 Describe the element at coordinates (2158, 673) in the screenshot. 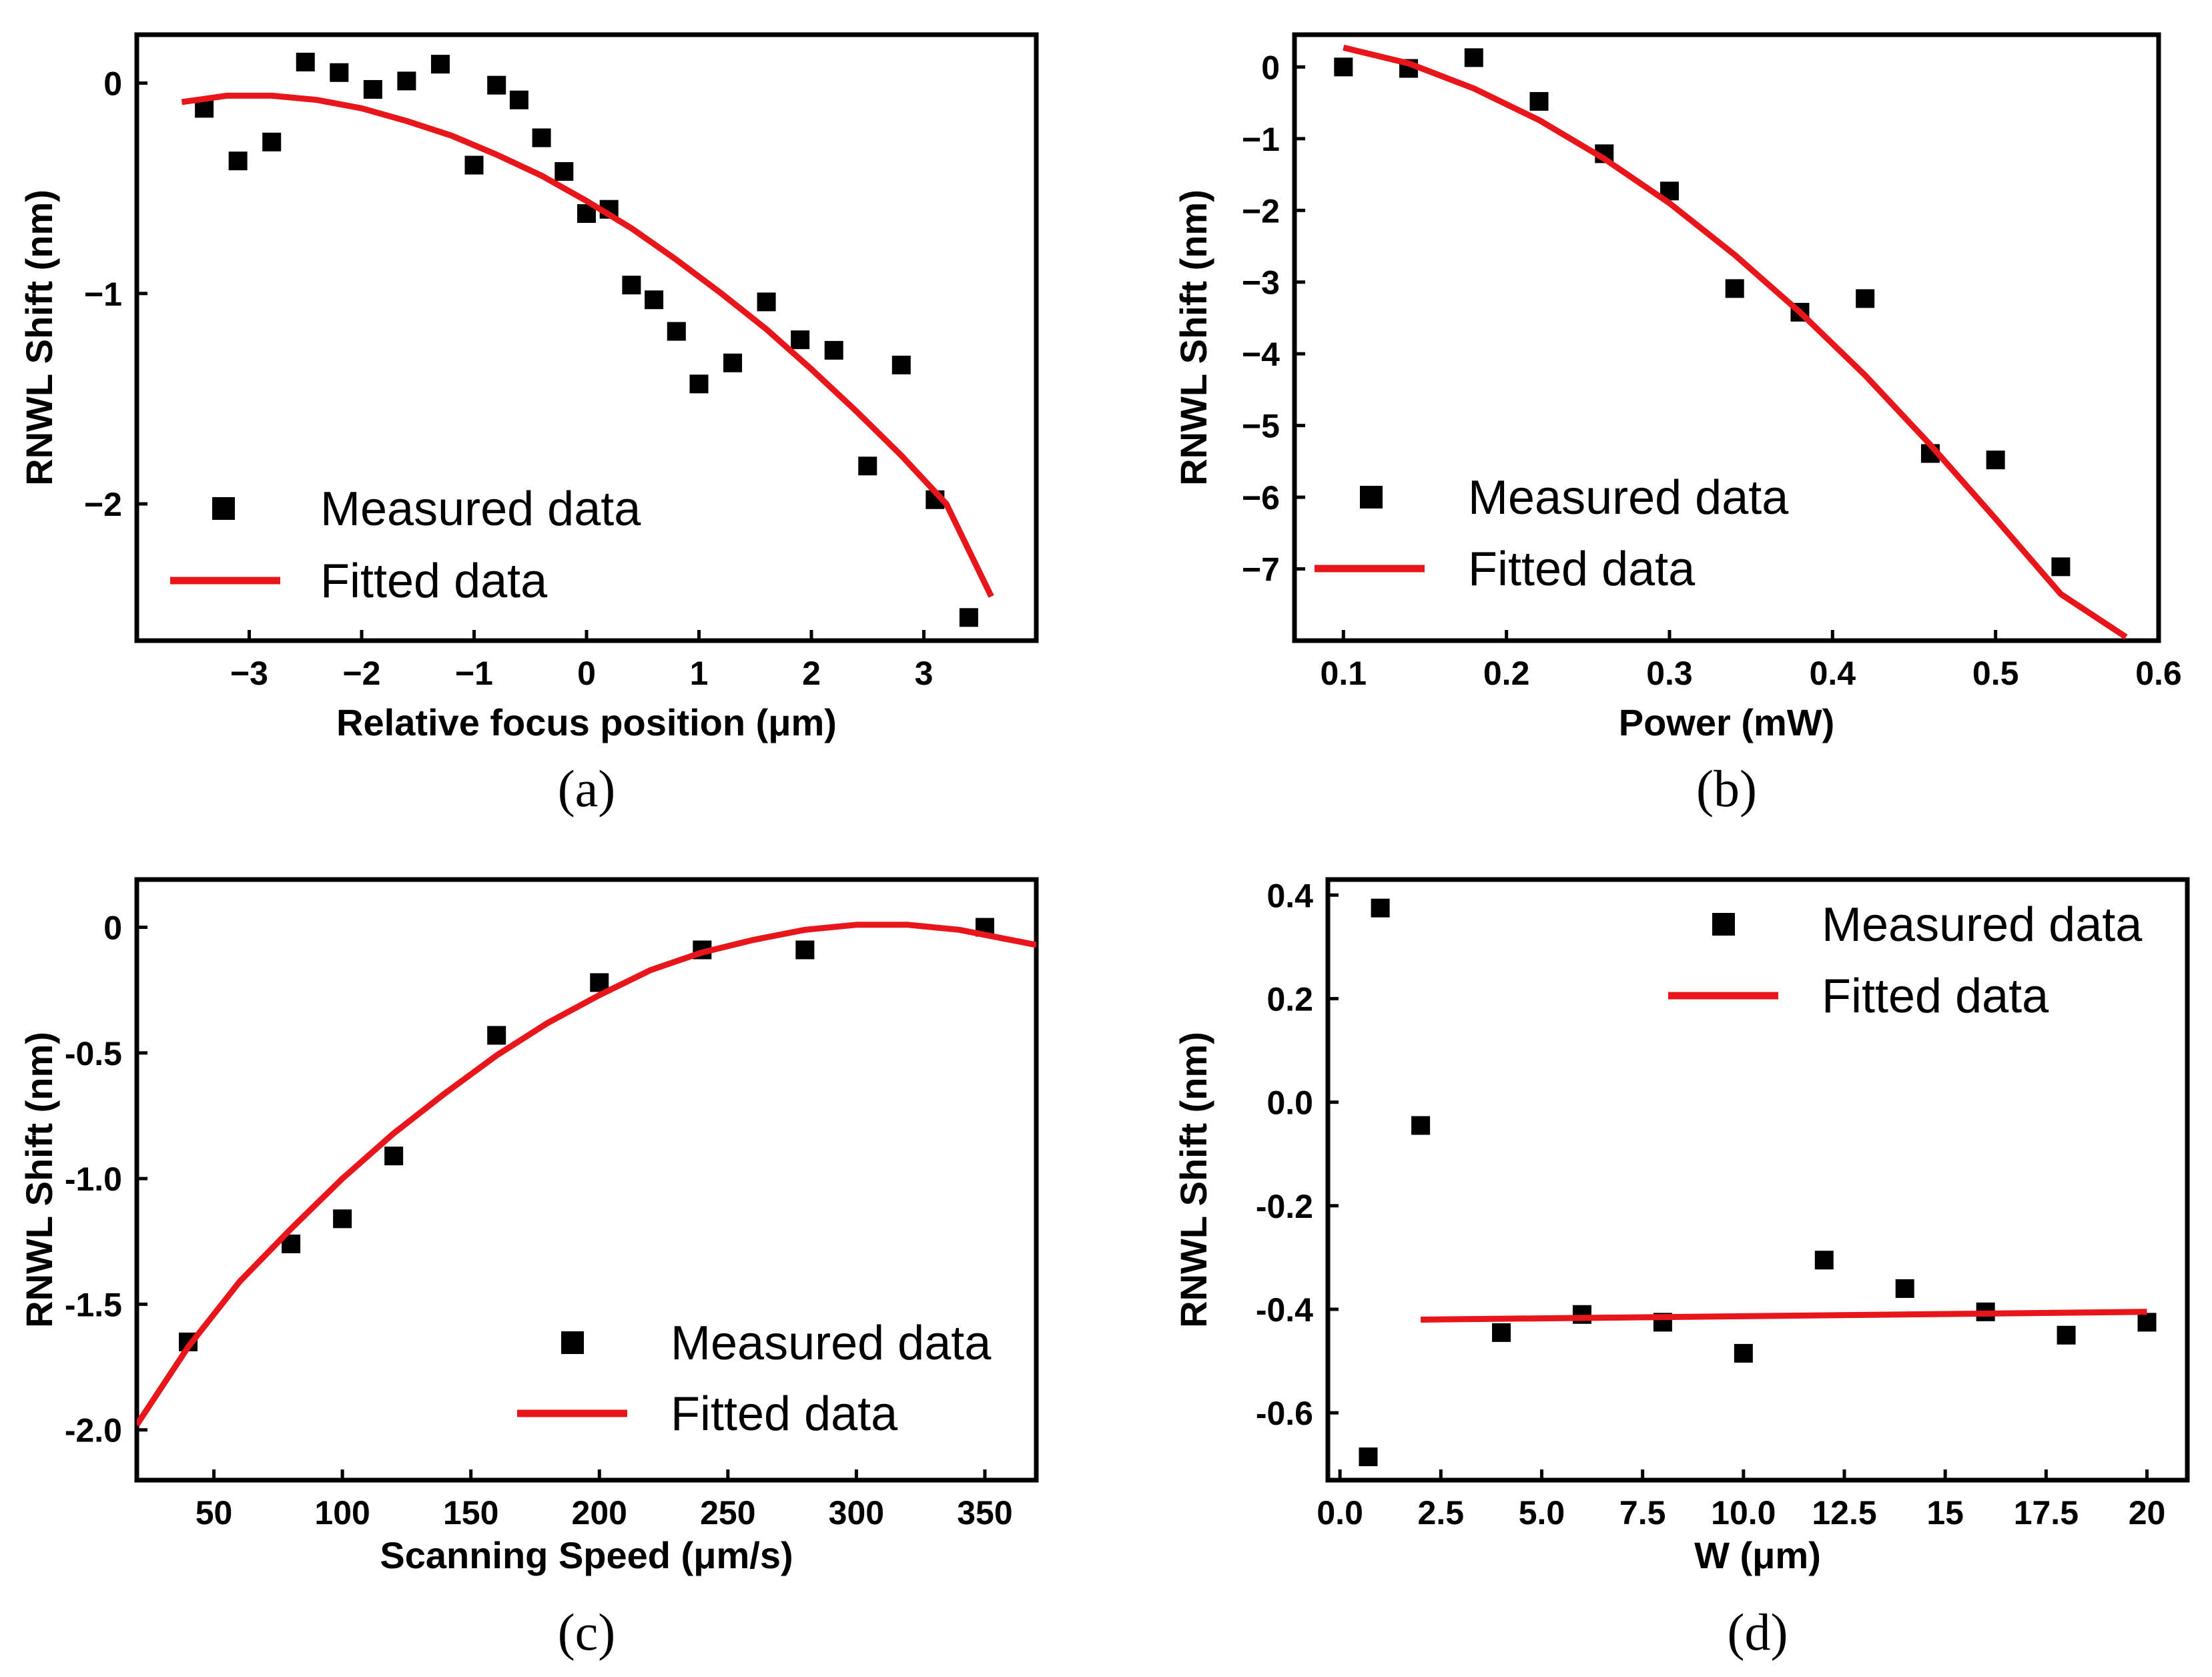

I see `x-tick-label: 0.6` at that location.